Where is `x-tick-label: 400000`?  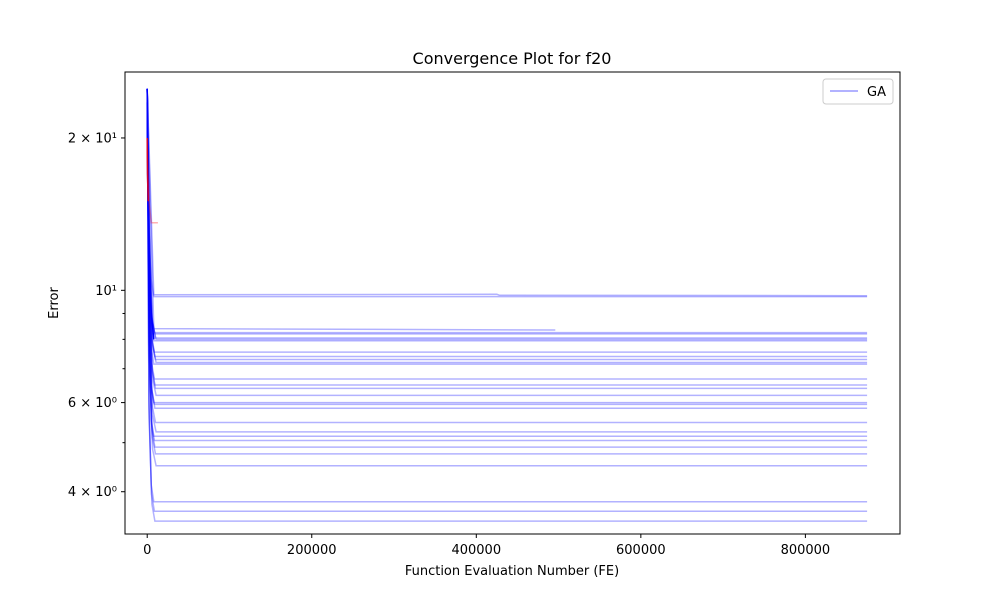 x-tick-label: 400000 is located at coordinates (476, 550).